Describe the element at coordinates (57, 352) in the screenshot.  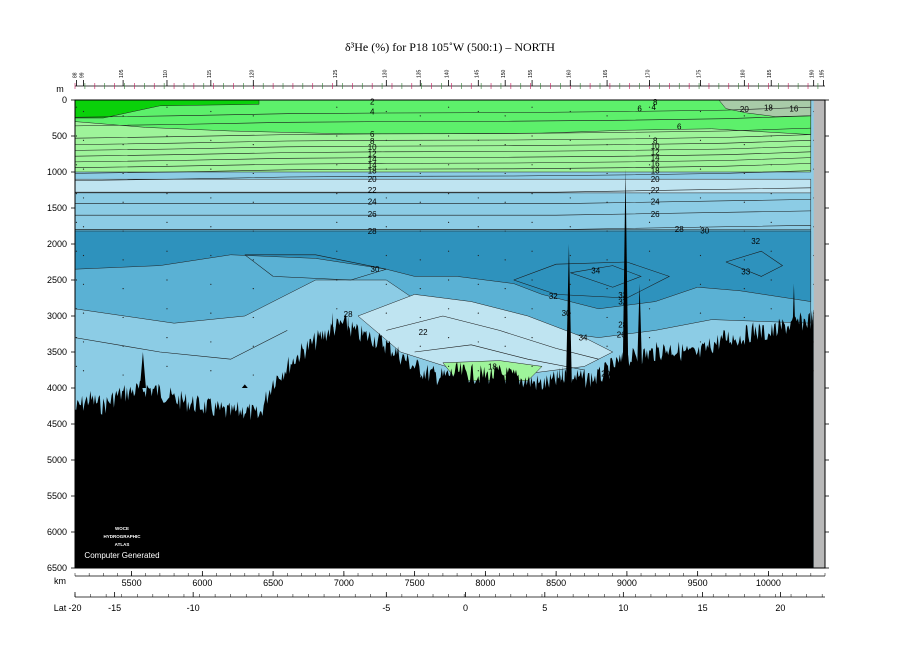
I see `y-tick-label: 3500` at that location.